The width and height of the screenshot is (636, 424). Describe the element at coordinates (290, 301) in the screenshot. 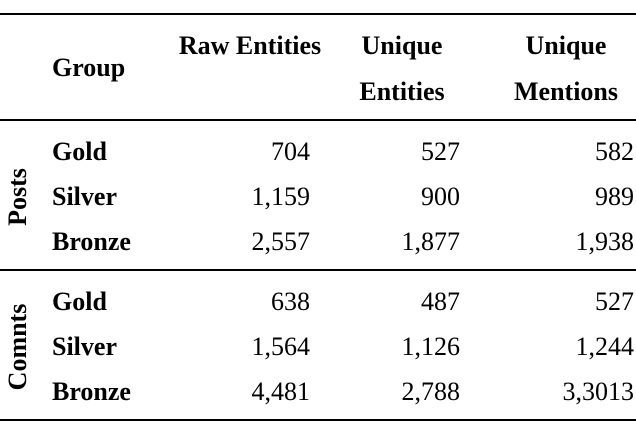

I see `number-cell: 638` at that location.